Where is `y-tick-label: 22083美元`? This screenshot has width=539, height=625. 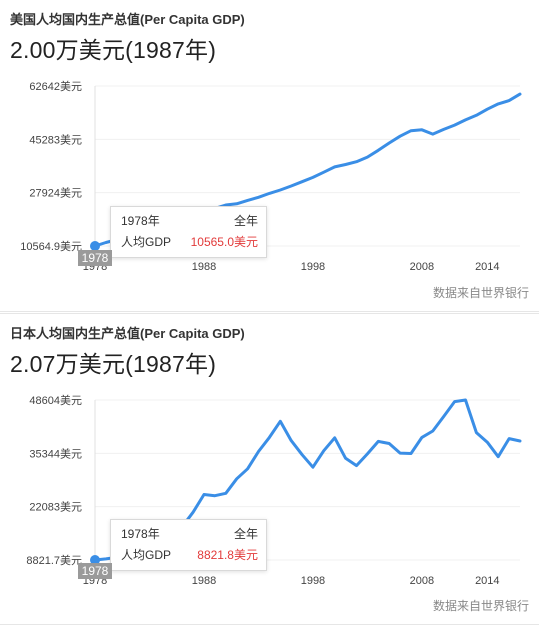 y-tick-label: 22083美元 is located at coordinates (55, 507).